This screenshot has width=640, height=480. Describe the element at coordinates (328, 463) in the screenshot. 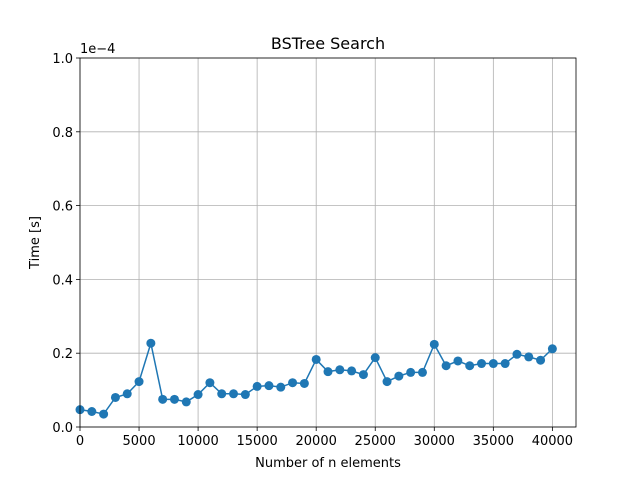

I see `x-axis-label: Number of n elements` at that location.